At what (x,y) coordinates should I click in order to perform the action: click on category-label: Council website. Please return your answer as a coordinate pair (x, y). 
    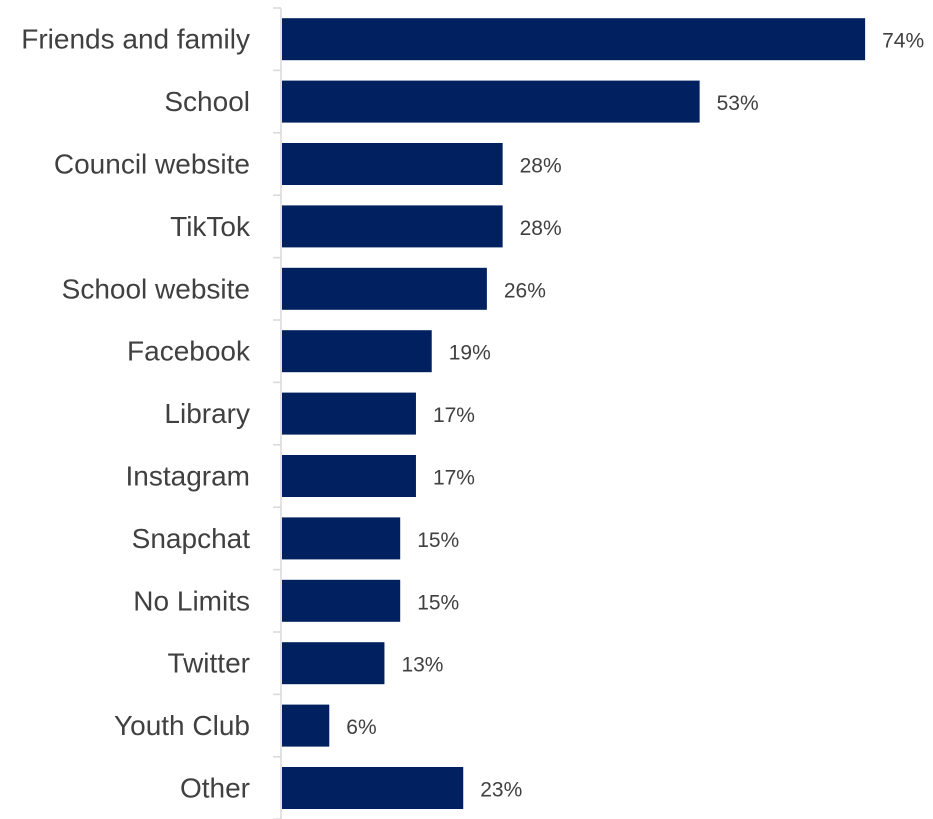
    Looking at the image, I should click on (152, 164).